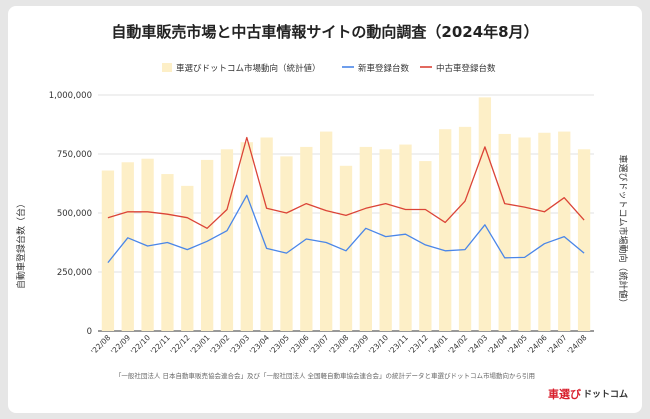  What do you see at coordinates (259, 344) in the screenshot?
I see `x-tick-label: '23/04` at bounding box center [259, 344].